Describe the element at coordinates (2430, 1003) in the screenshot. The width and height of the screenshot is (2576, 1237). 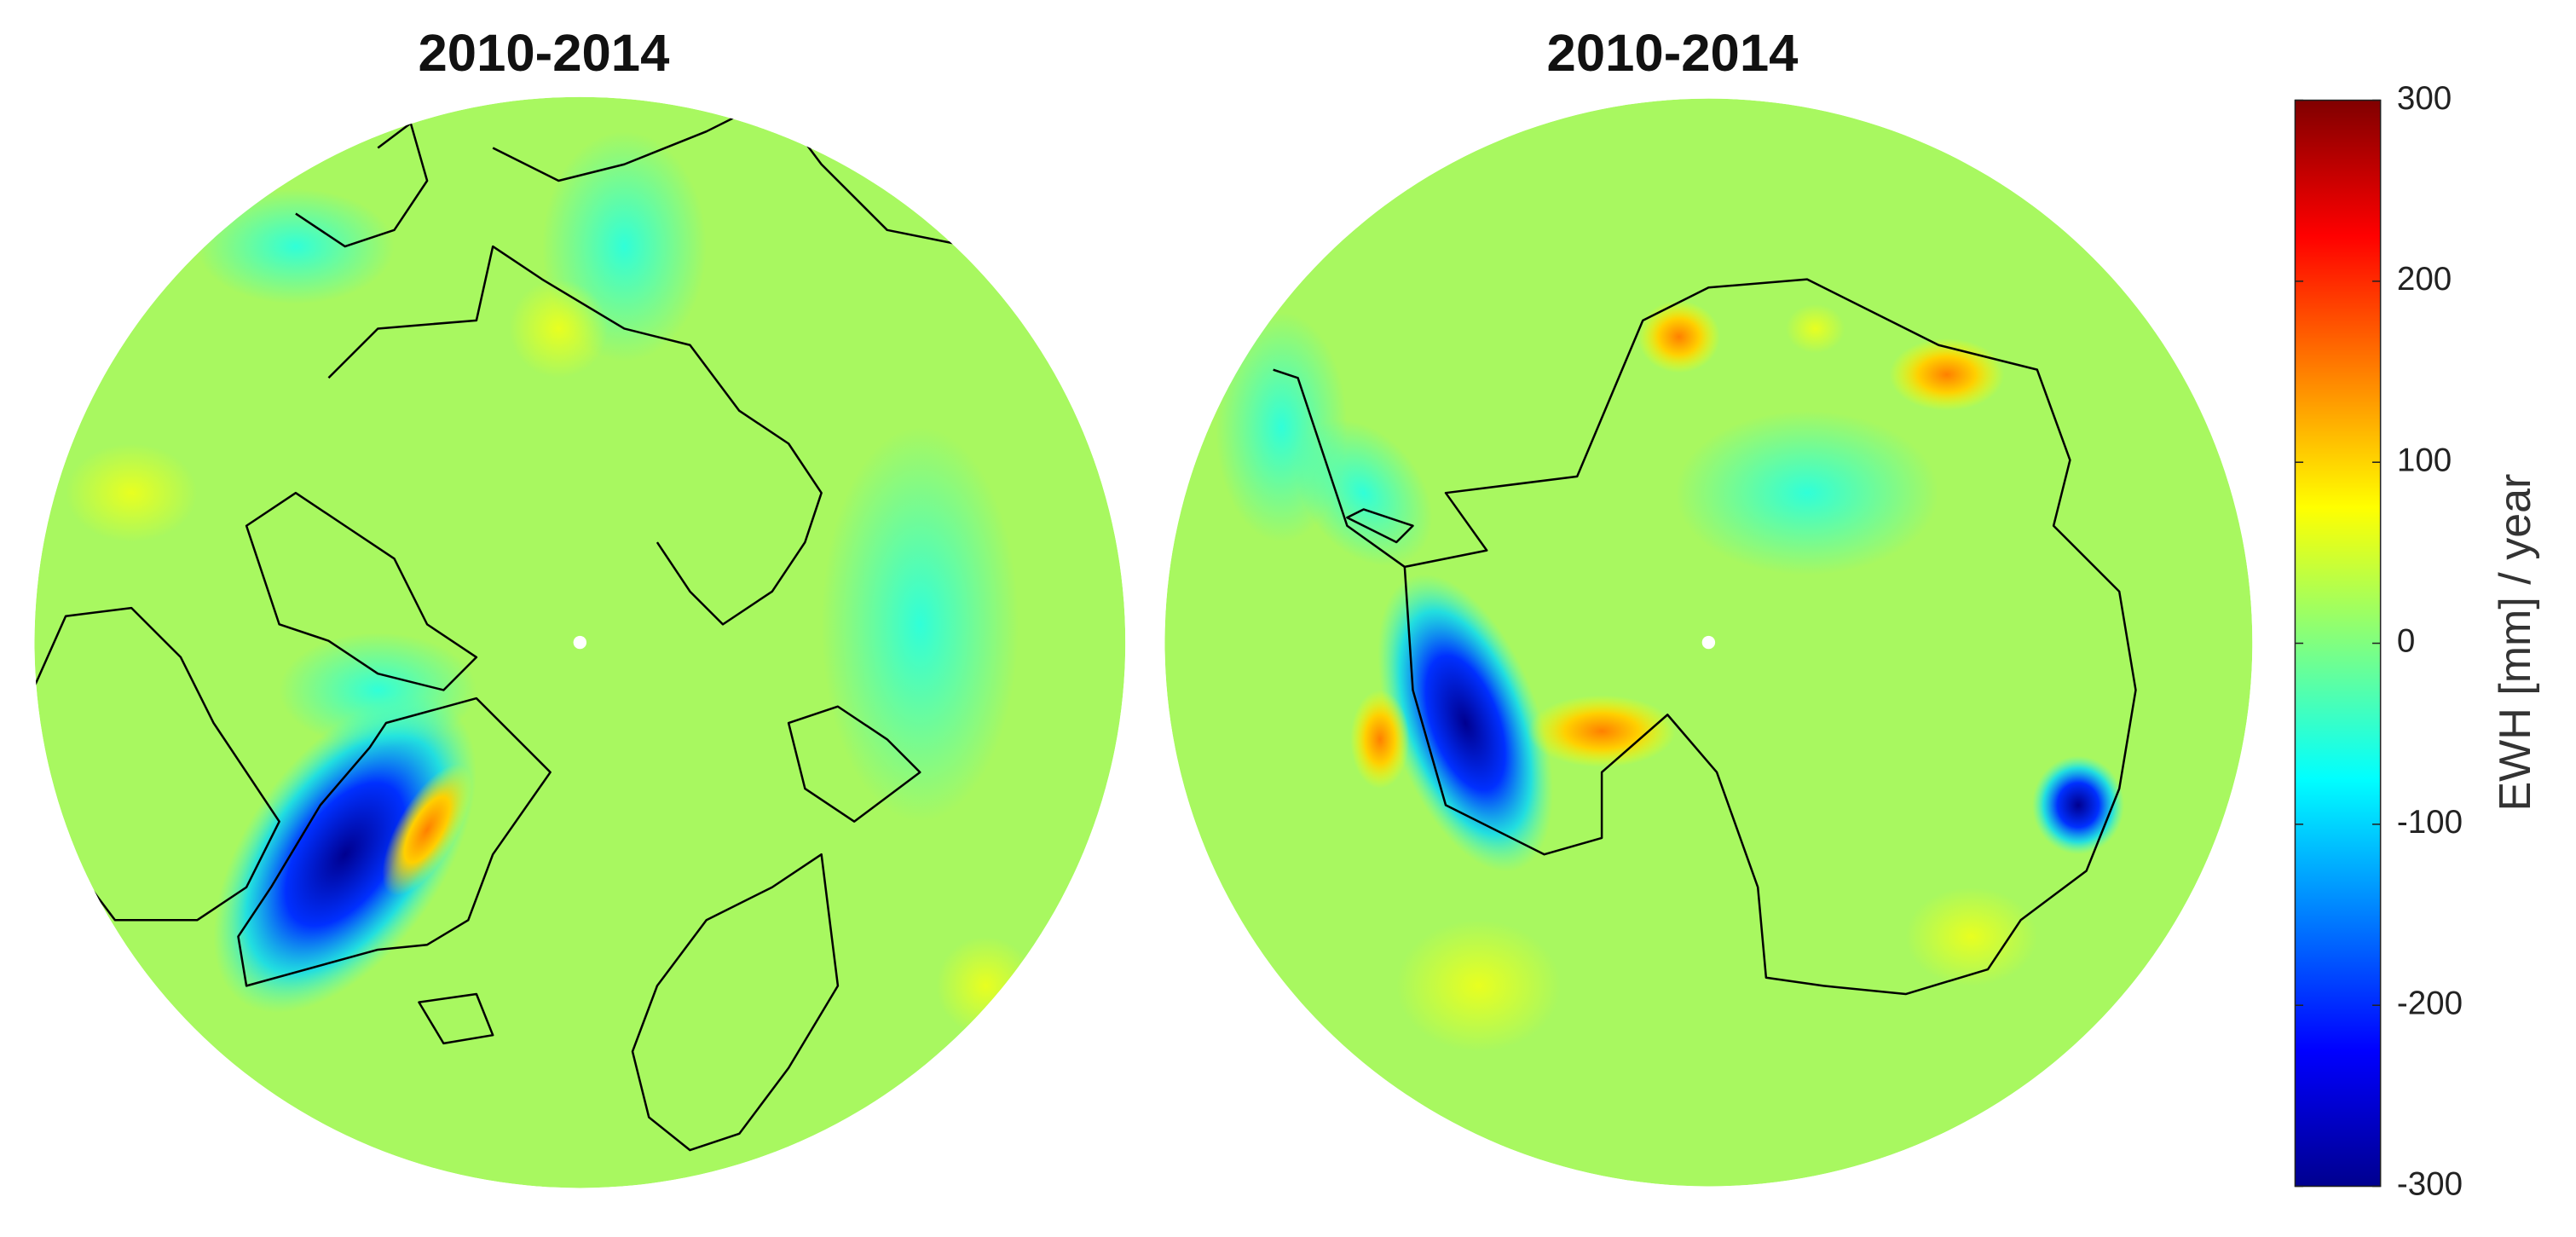
I see `colorbar-tick-label: -200` at that location.